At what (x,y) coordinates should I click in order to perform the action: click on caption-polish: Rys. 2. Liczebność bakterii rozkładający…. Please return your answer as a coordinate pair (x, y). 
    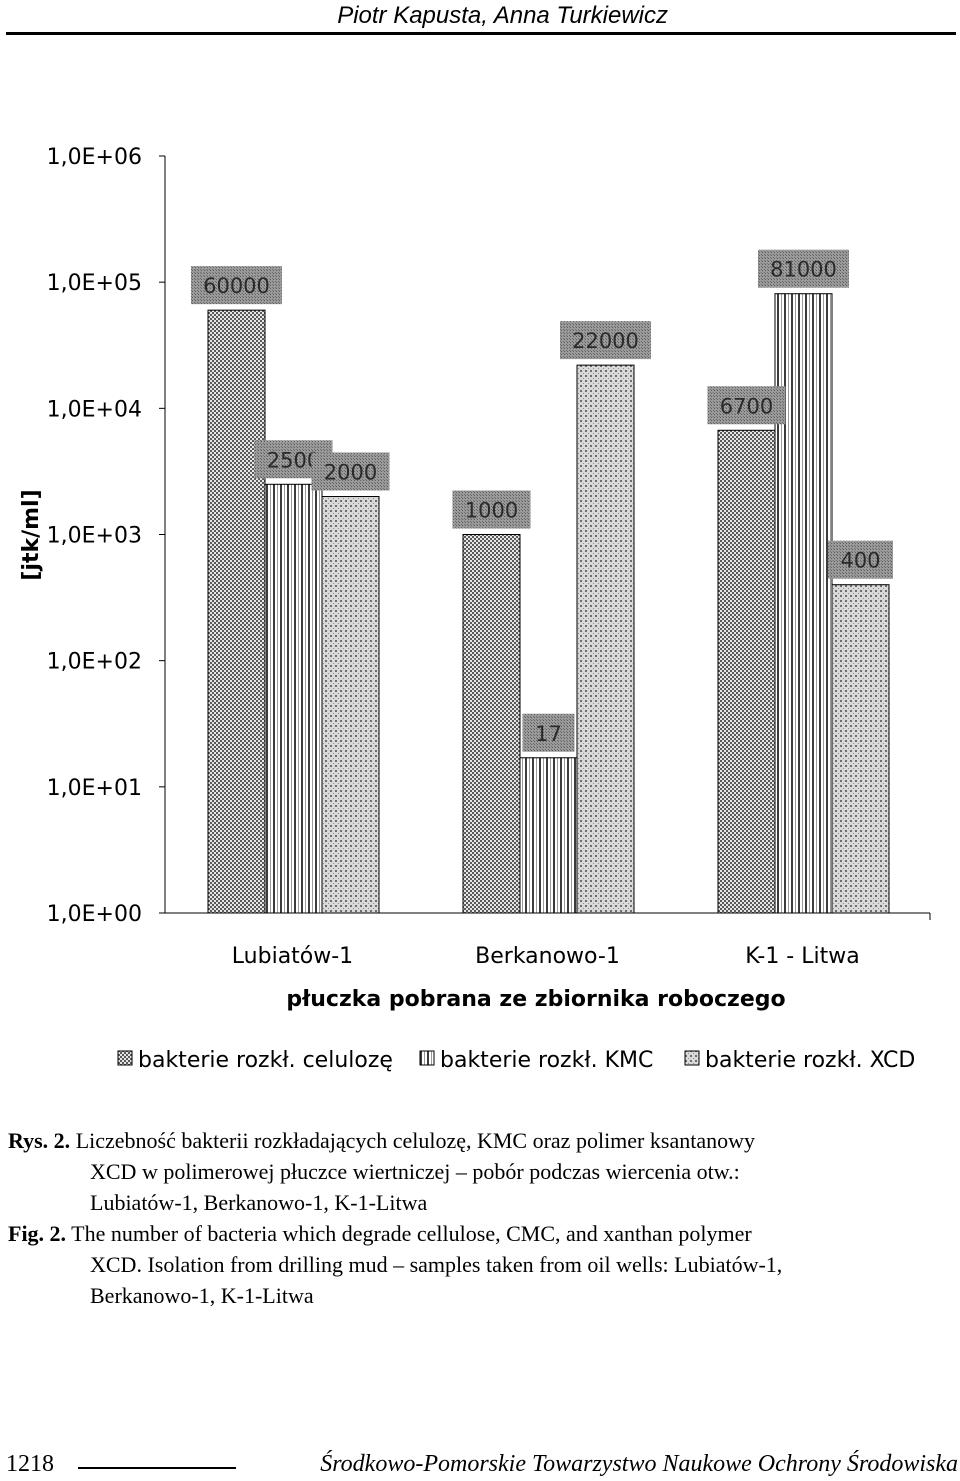
    Looking at the image, I should click on (475, 1171).